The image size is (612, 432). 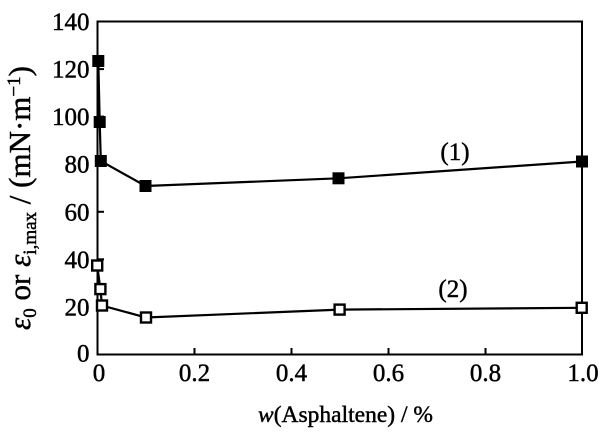 I want to click on svg-text: 0.2, so click(x=194, y=373).